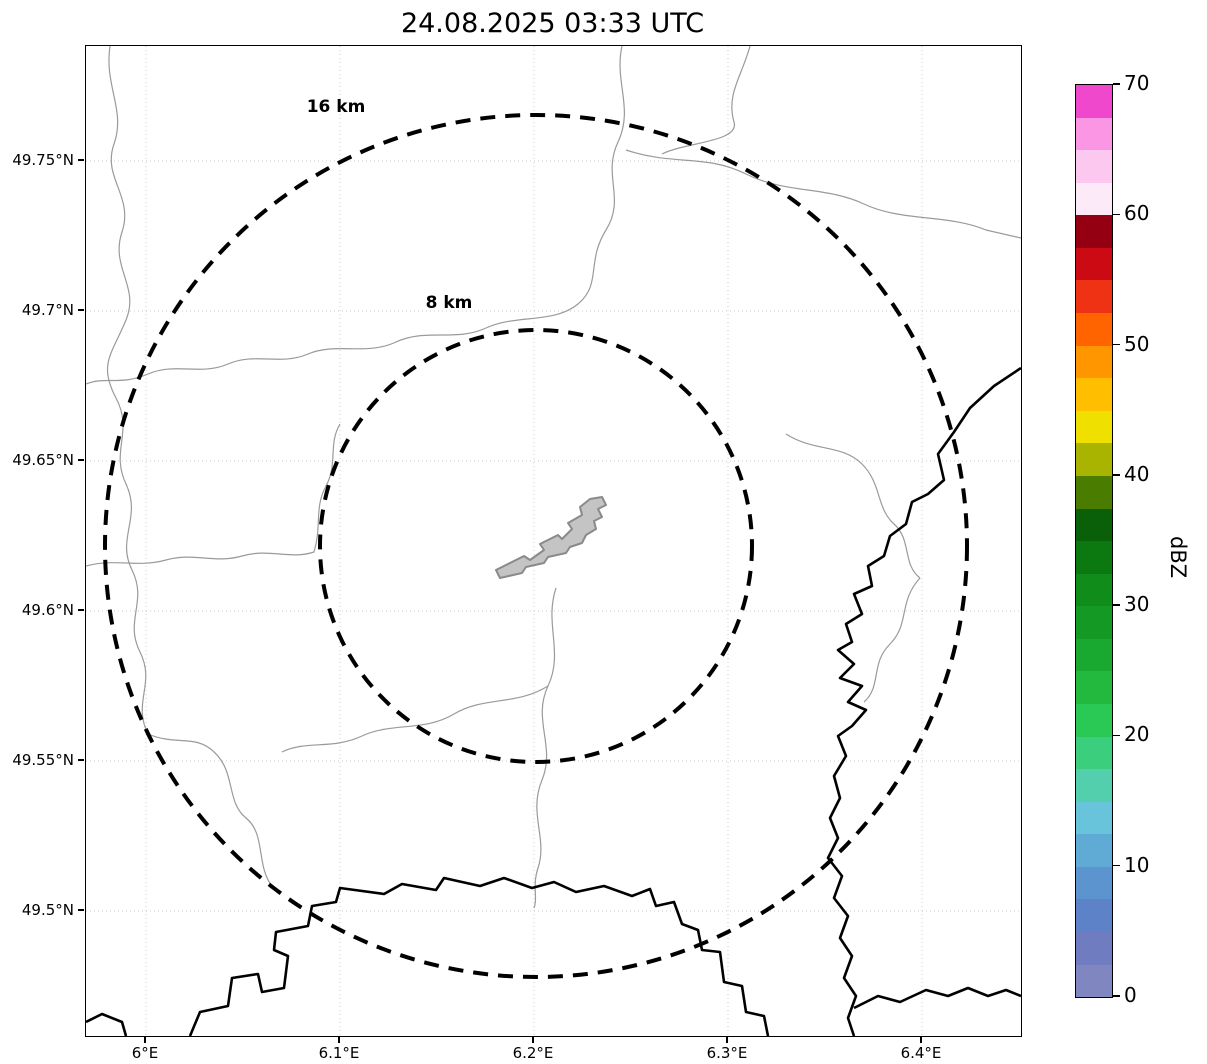 This screenshot has width=1207, height=1064. I want to click on range-ring-8-km, so click(536, 546).